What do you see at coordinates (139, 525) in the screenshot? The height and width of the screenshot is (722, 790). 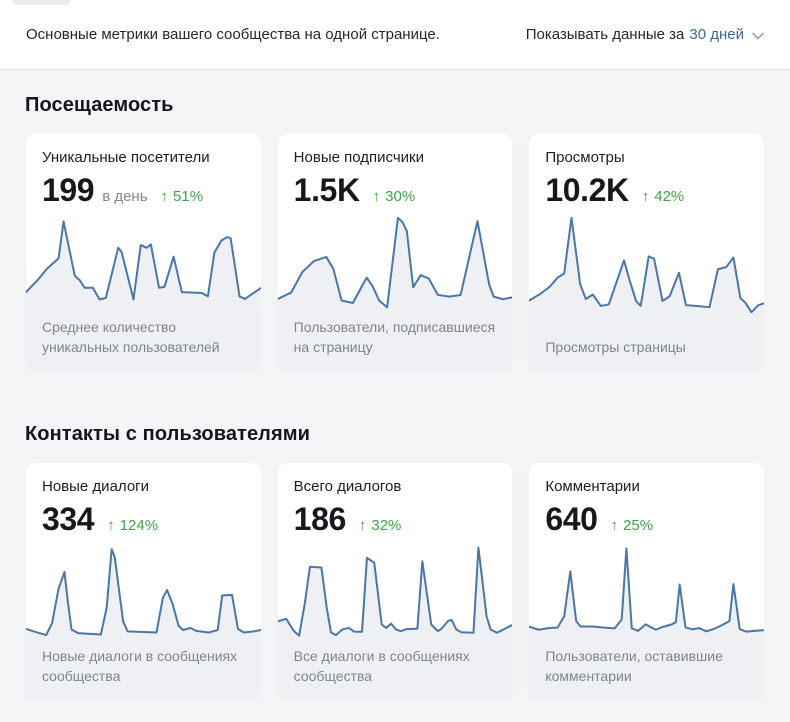 I see `metric-delta-value: 124%` at bounding box center [139, 525].